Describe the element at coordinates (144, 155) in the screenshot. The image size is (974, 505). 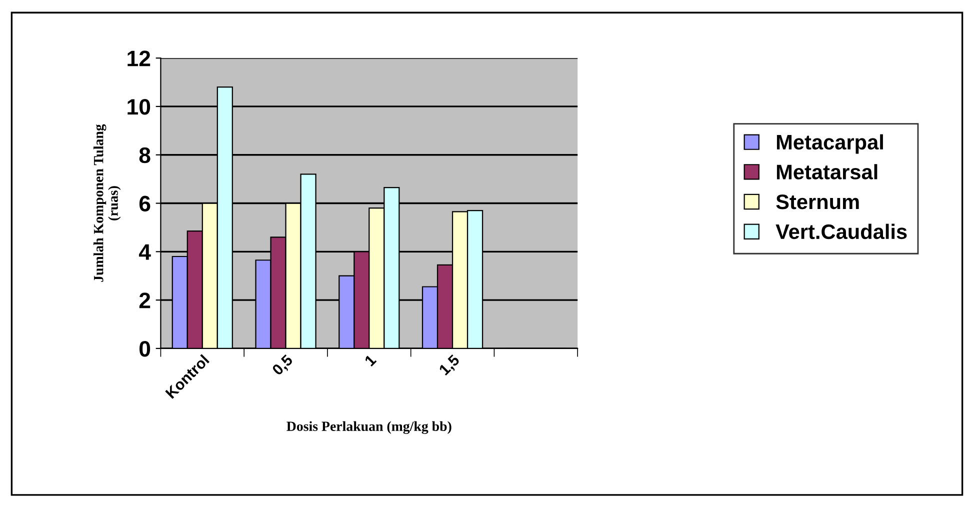
I see `y-tick-label: 8` at that location.